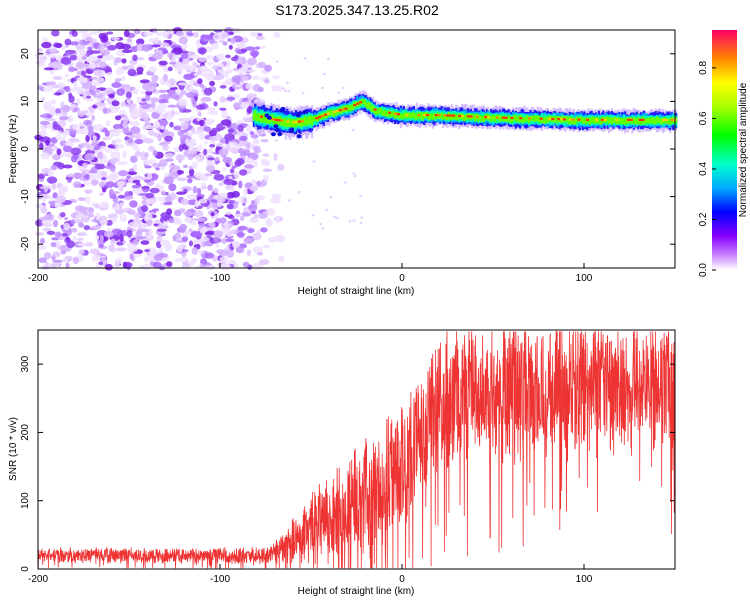 Image resolution: width=750 pixels, height=600 pixels. What do you see at coordinates (356, 291) in the screenshot?
I see `spectrogram-x-label: Height of straight line (km)` at bounding box center [356, 291].